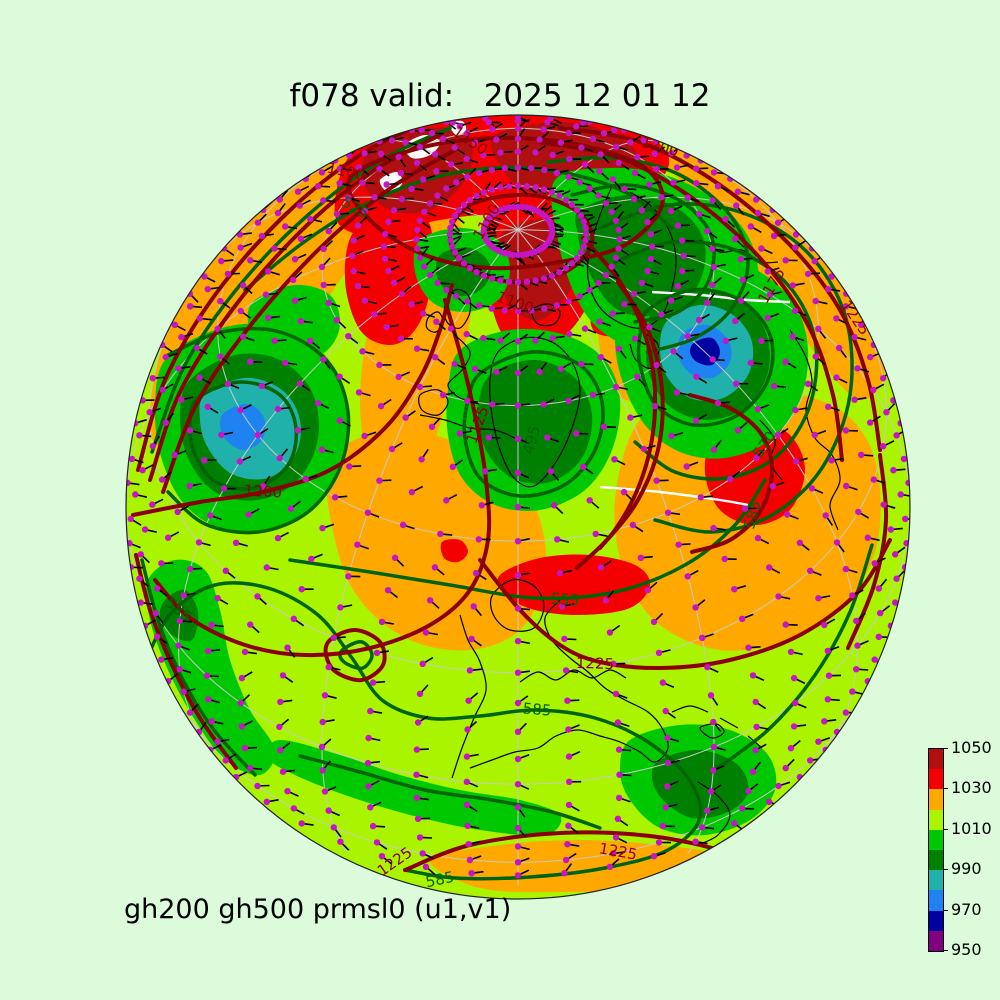  Describe the element at coordinates (971, 788) in the screenshot. I see `colorbar-tick-label: 1030` at that location.